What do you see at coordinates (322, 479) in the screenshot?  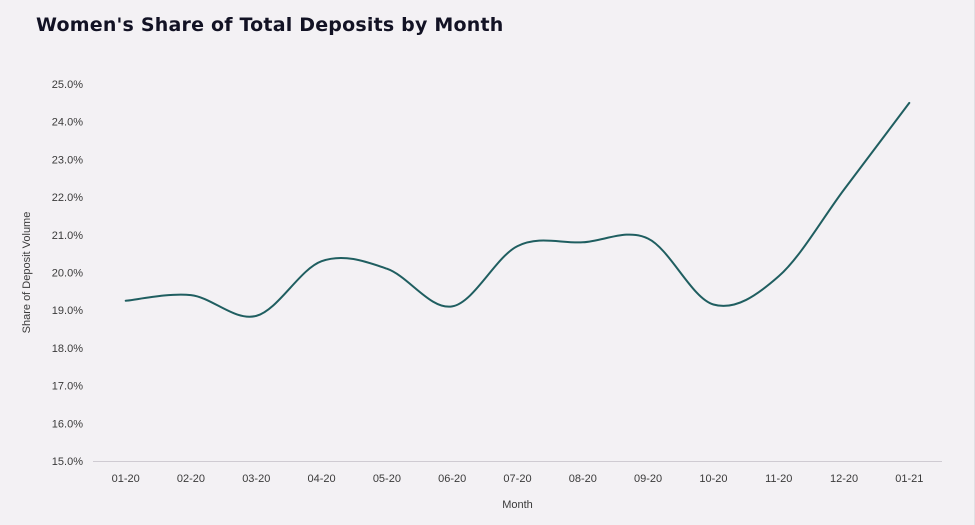 I see `x-tick-label: 04-20` at bounding box center [322, 479].